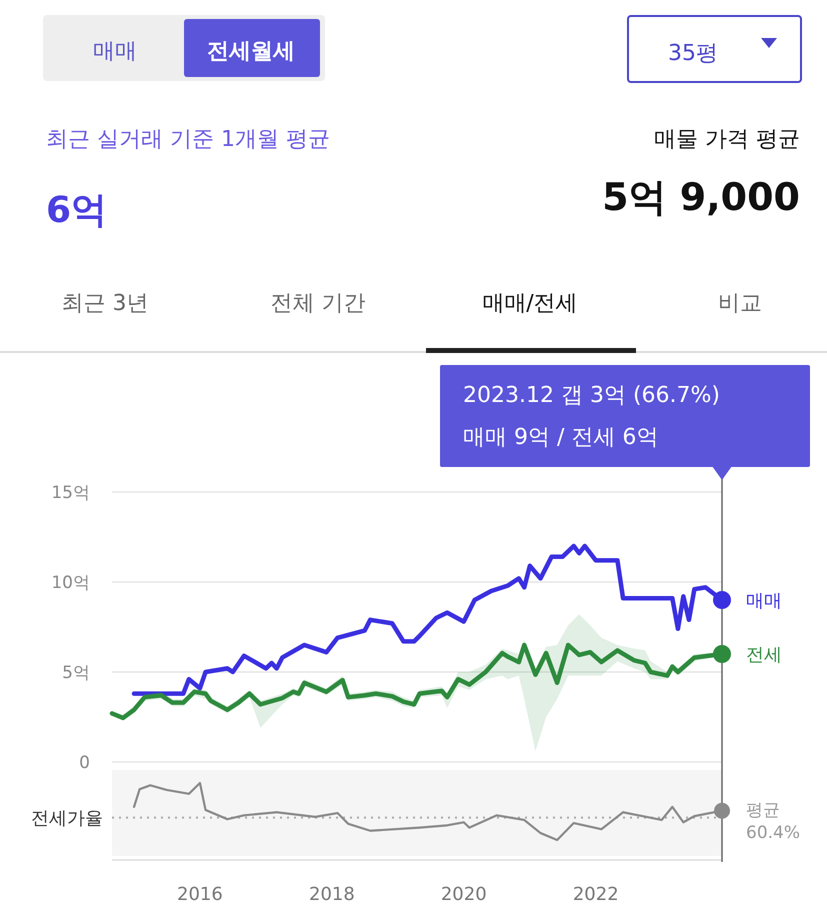 Image resolution: width=827 pixels, height=920 pixels. Describe the element at coordinates (70, 492) in the screenshot. I see `y-tick-label: 15억` at that location.